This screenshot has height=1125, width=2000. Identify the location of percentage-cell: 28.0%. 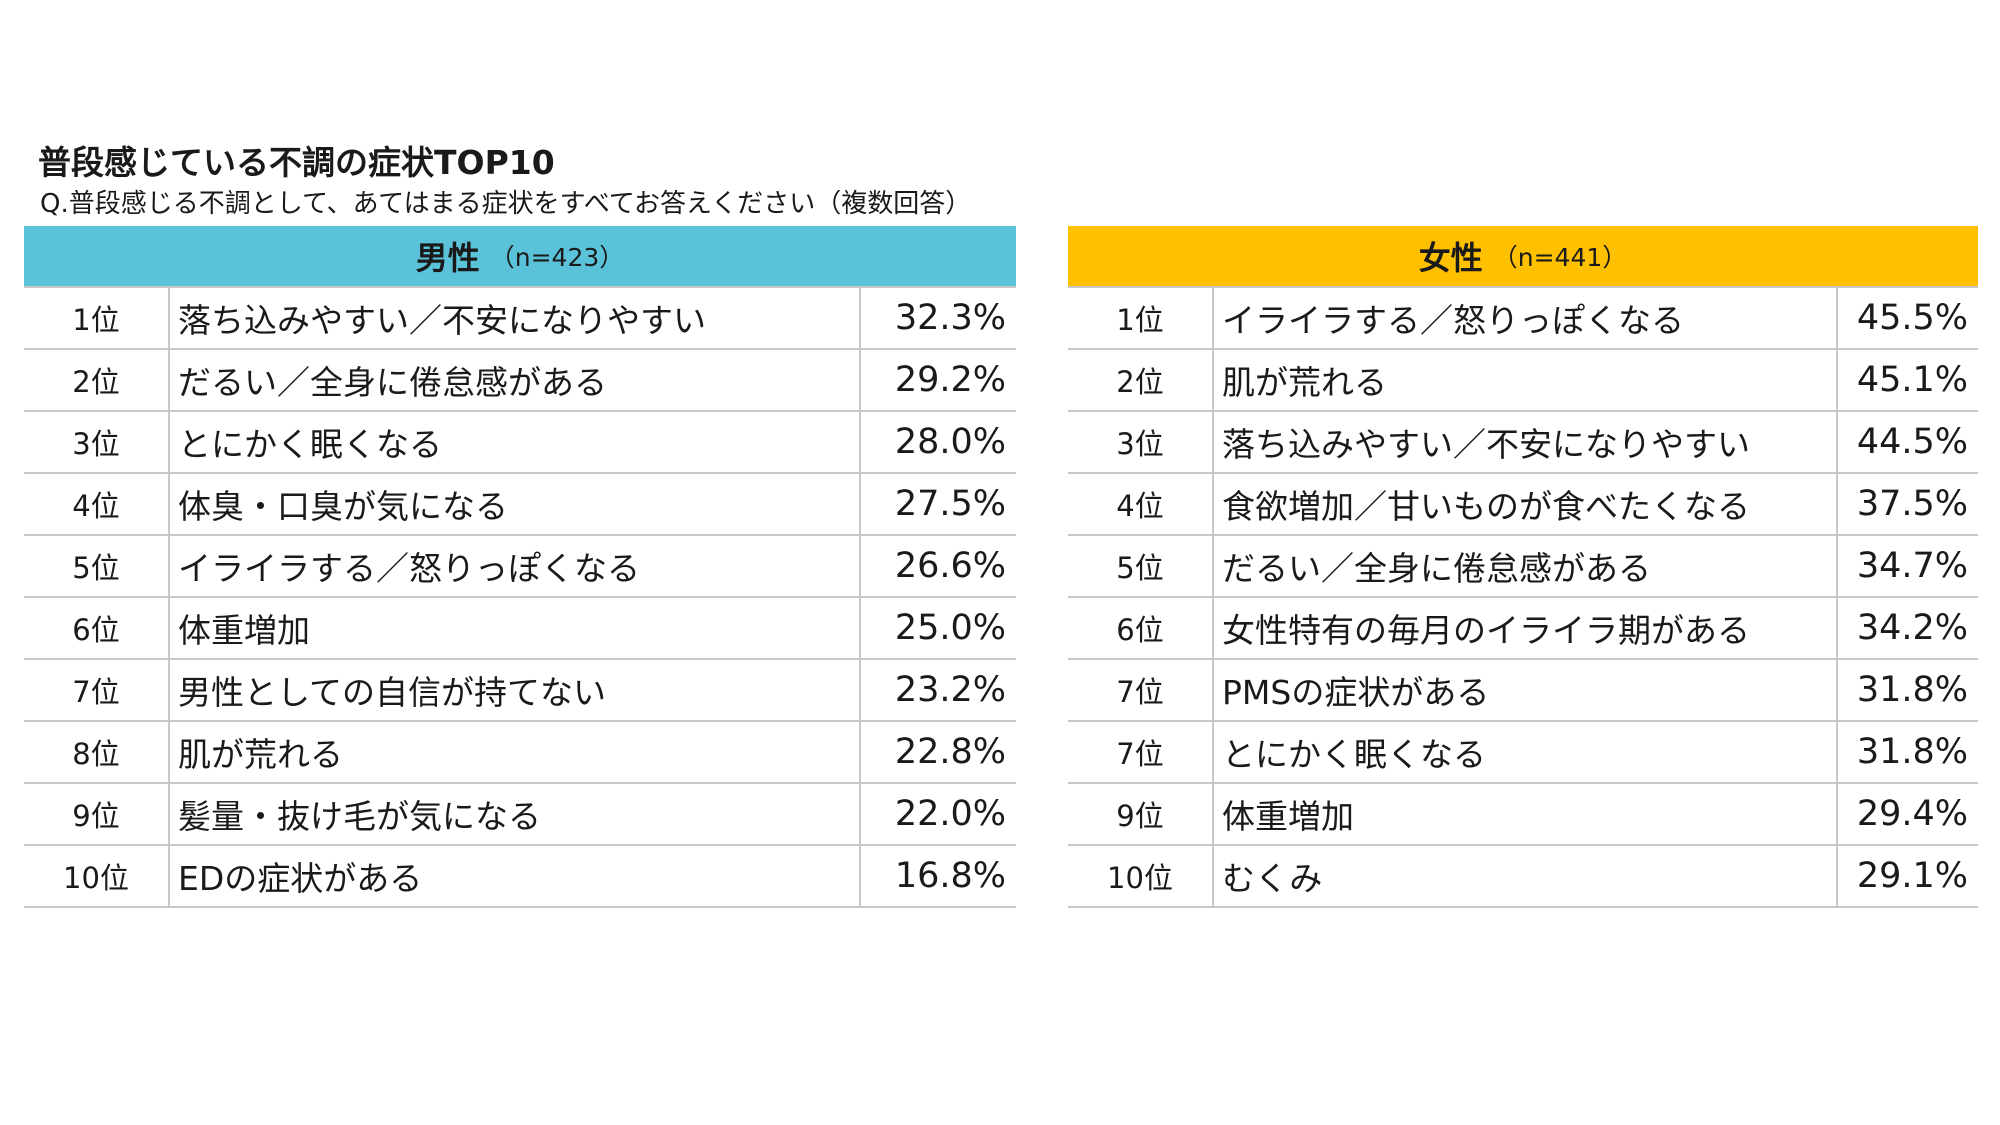
(950, 442).